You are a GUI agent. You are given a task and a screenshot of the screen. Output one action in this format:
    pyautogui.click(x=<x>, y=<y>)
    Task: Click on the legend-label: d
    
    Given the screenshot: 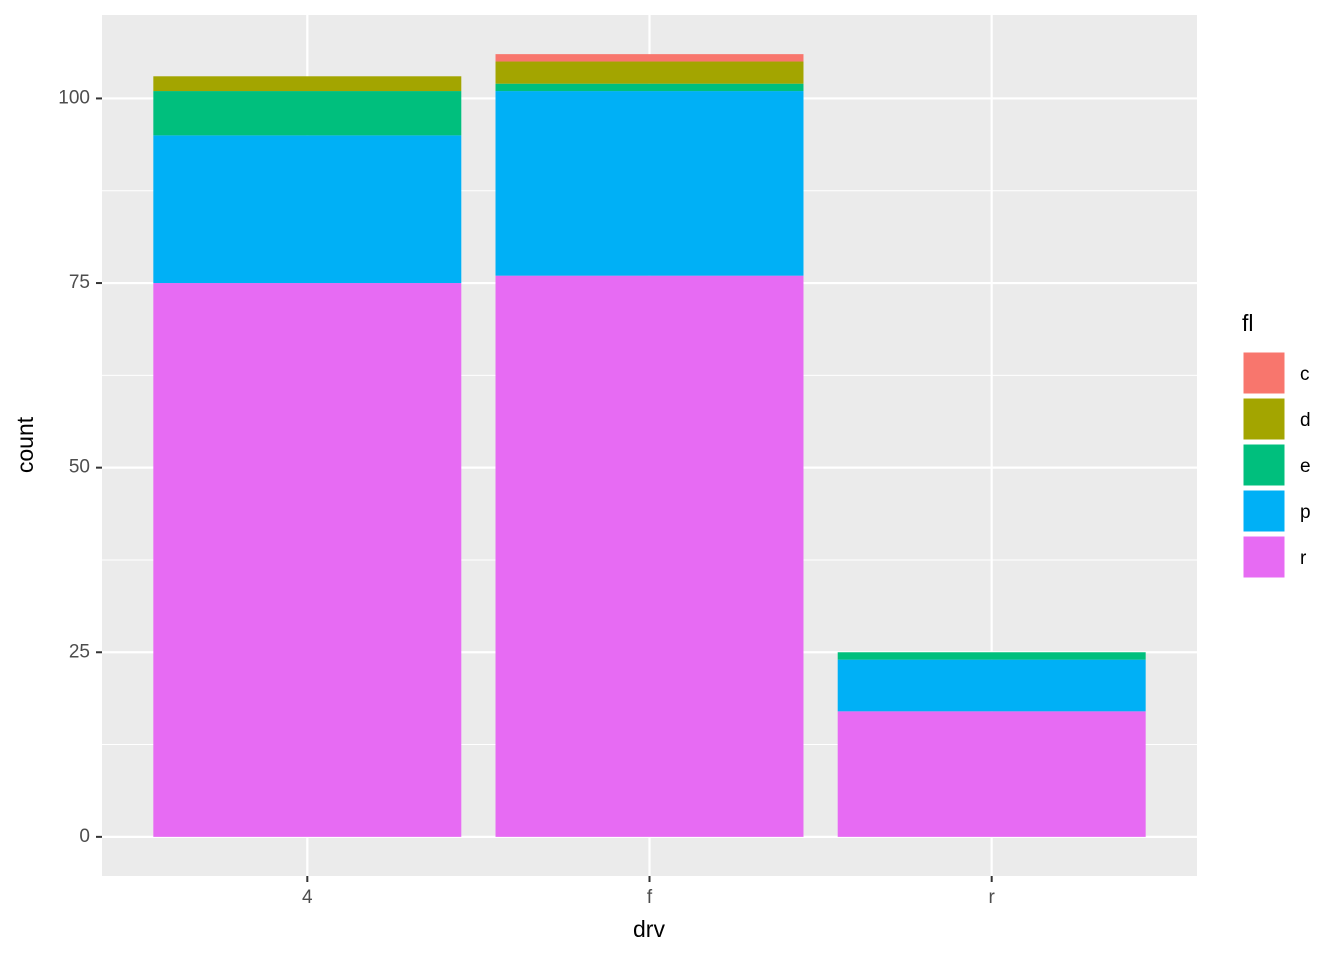 What is the action you would take?
    pyautogui.click(x=1305, y=420)
    